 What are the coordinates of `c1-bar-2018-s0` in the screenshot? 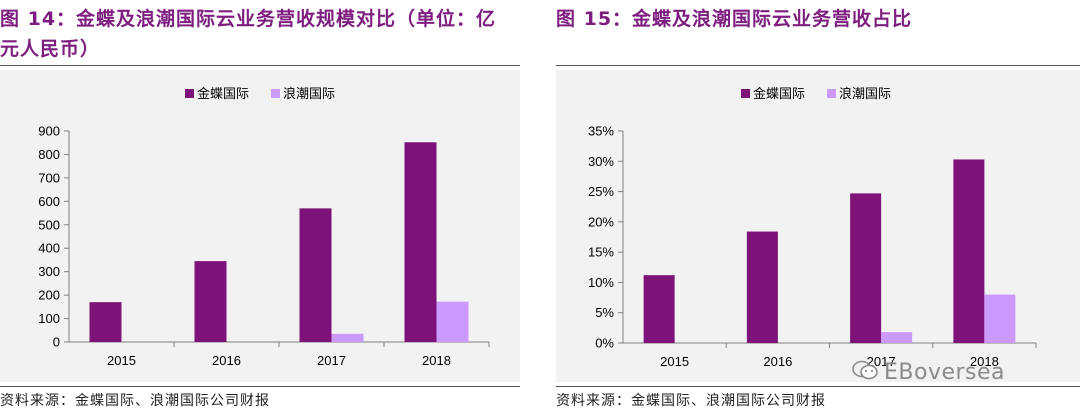 It's located at (969, 251).